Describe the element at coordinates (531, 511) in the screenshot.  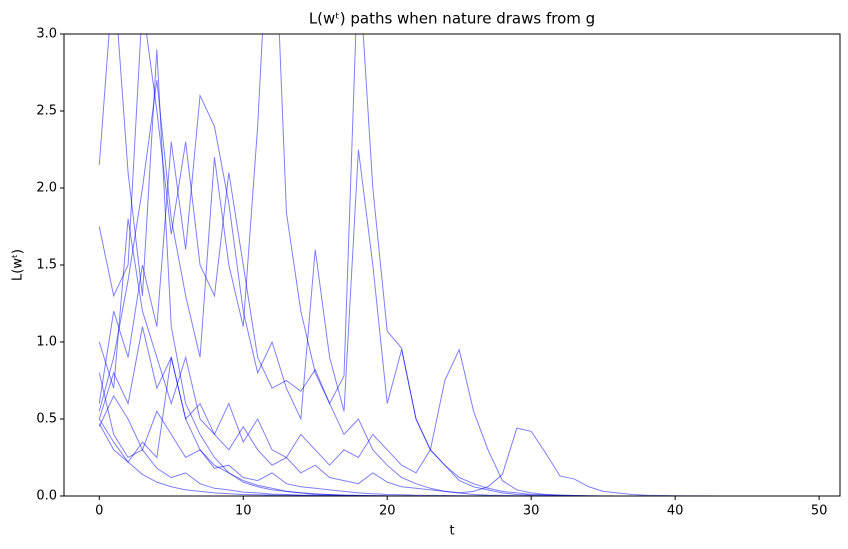
I see `x-tick-label: 30` at that location.